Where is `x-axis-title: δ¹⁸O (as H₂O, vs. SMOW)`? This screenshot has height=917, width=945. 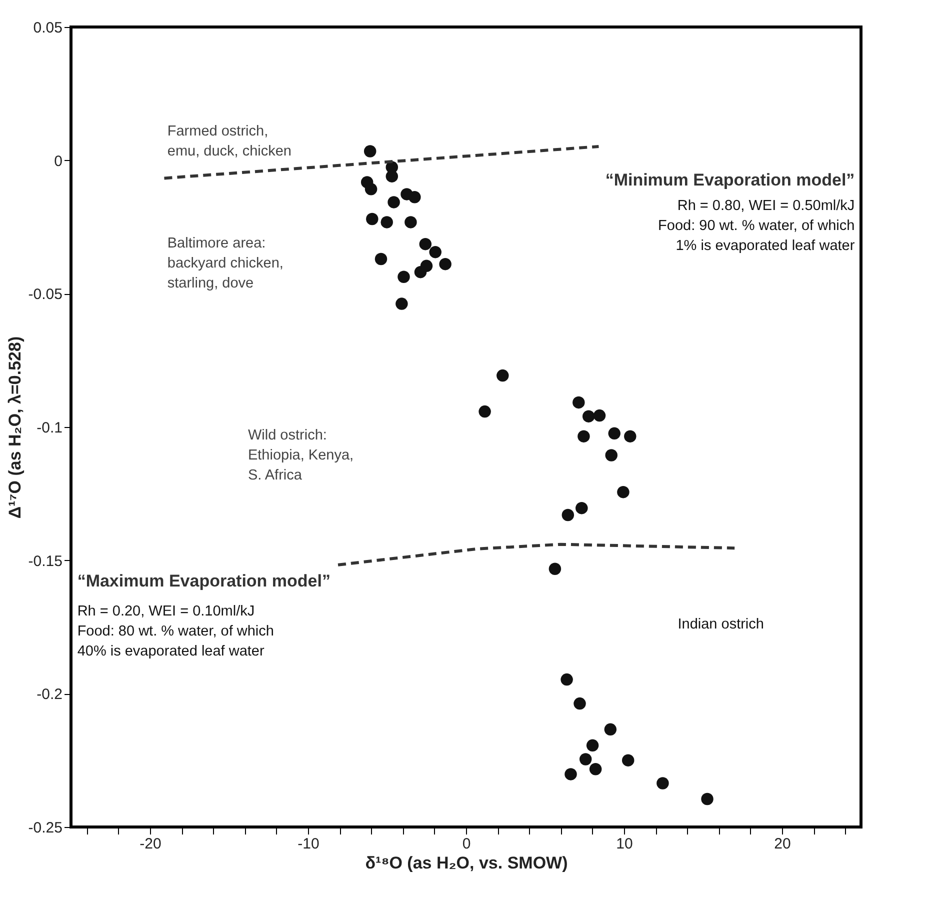 x-axis-title: δ¹⁸O (as H₂O, vs. SMOW) is located at coordinates (466, 863).